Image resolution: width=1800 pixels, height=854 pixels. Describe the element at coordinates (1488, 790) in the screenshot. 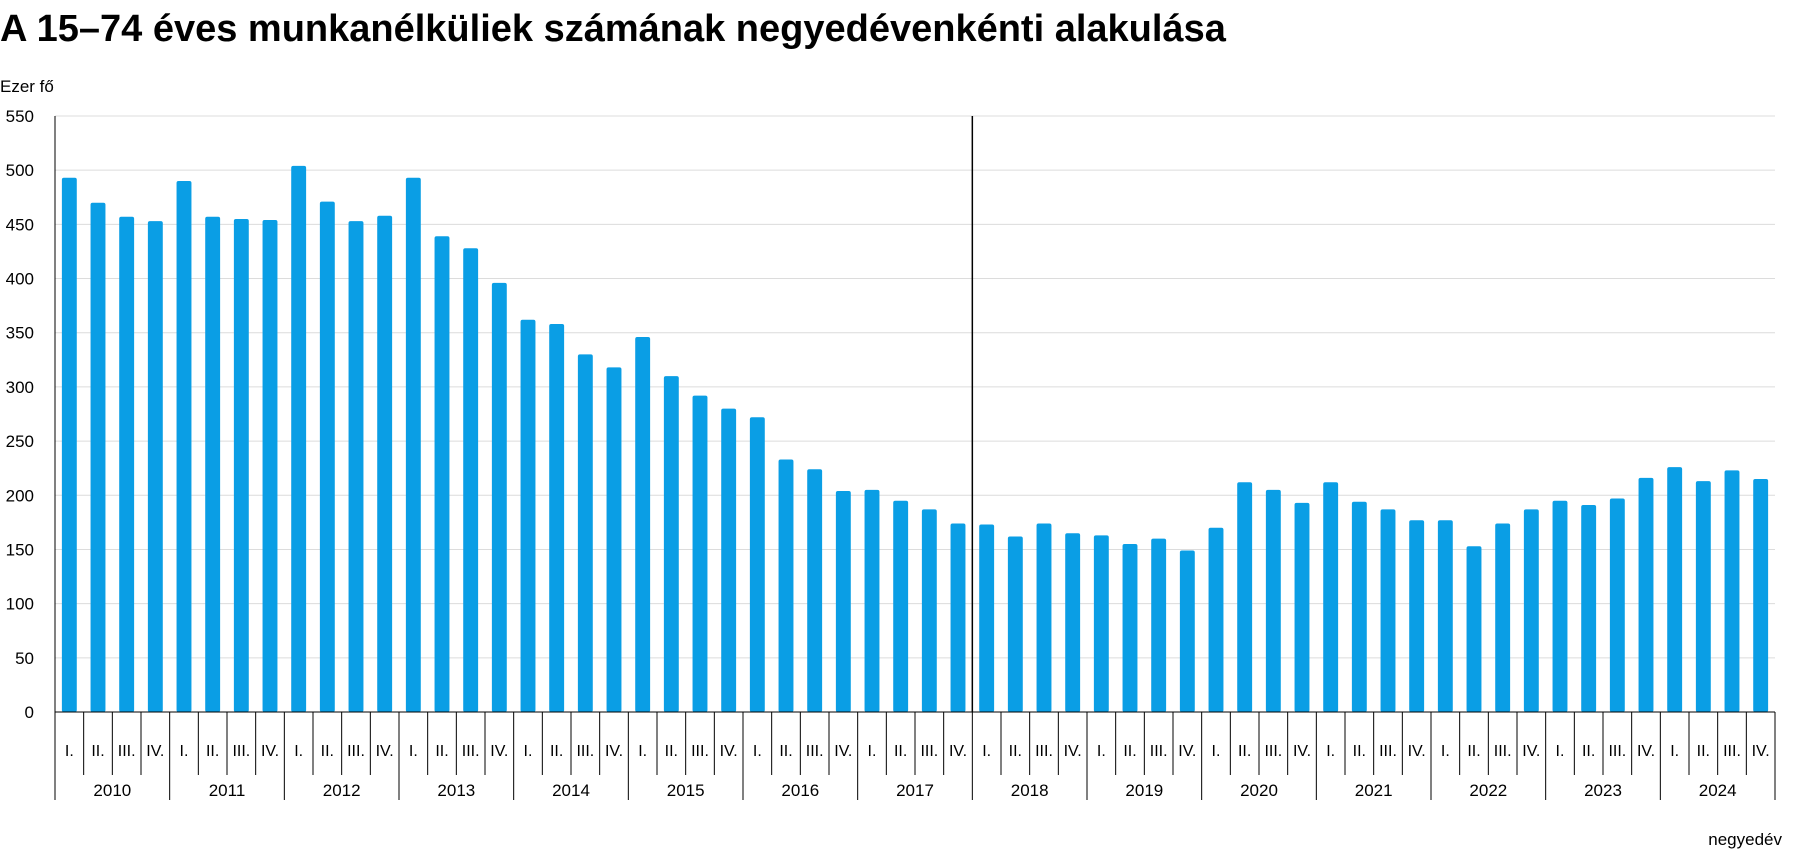

I see `year-label: 2022` at that location.